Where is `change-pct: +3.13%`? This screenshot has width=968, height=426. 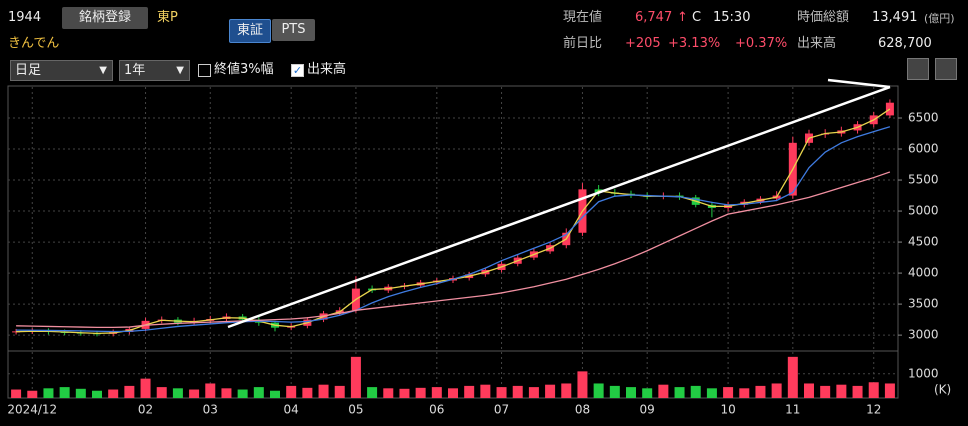 change-pct: +3.13% is located at coordinates (694, 43).